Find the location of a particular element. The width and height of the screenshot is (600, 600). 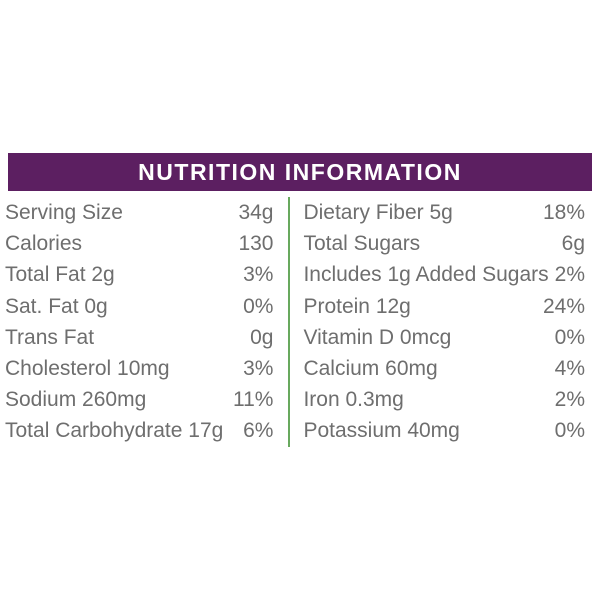

nutrient-row: Includes 1g Added Sugars 2% is located at coordinates (444, 274).